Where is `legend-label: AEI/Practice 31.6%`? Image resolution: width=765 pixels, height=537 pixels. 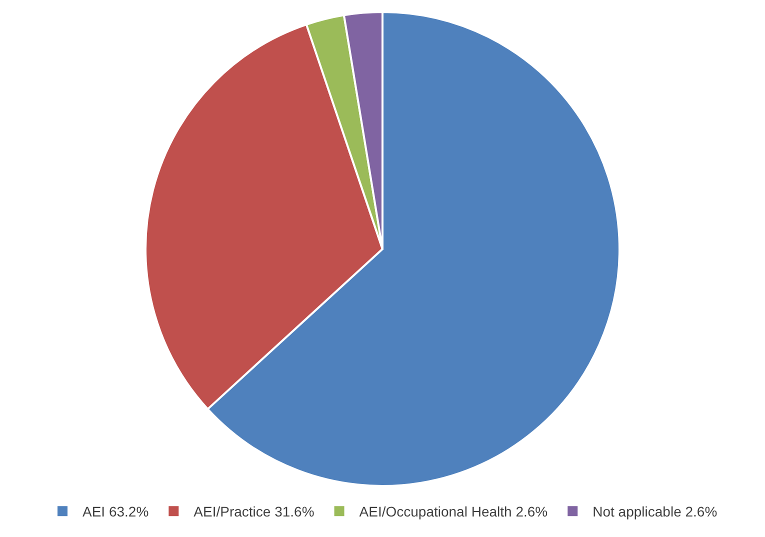
legend-label: AEI/Practice 31.6% is located at coordinates (254, 512).